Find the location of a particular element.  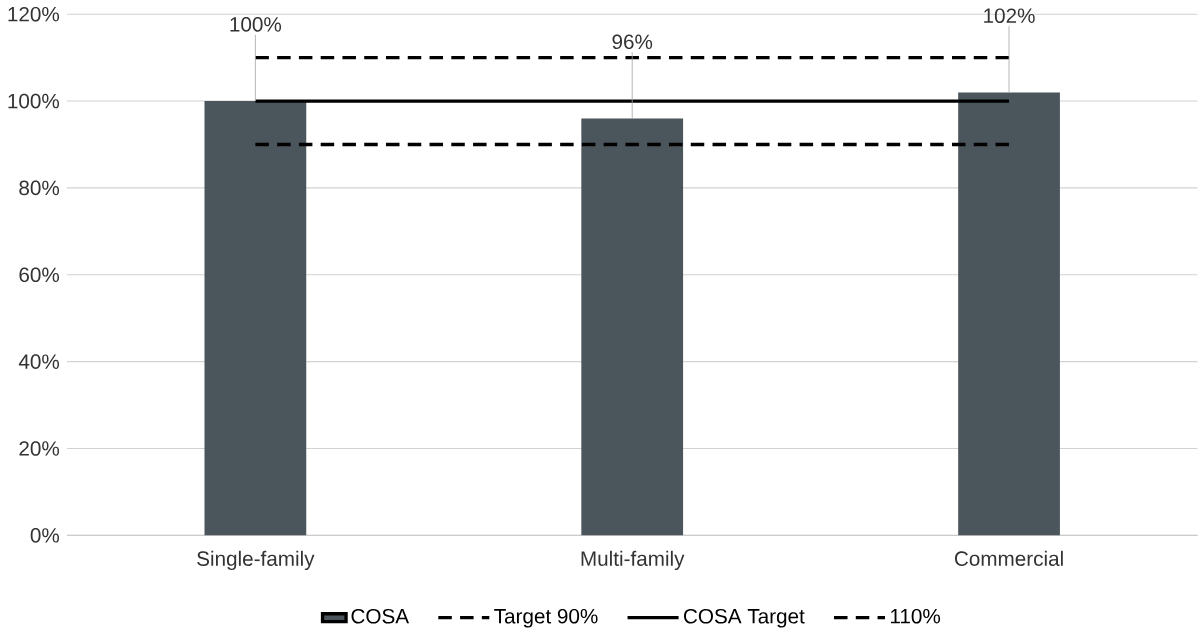

text: 96% is located at coordinates (632, 42).